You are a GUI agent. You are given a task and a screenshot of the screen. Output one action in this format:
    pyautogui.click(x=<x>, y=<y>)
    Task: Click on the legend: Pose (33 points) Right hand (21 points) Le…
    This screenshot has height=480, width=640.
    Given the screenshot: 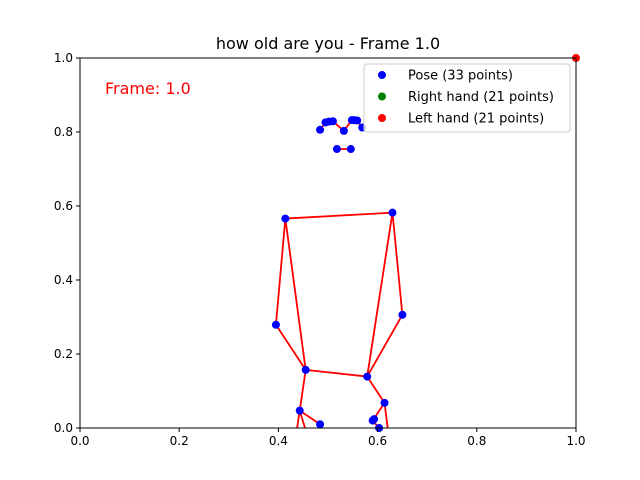 What is the action you would take?
    pyautogui.click(x=467, y=98)
    